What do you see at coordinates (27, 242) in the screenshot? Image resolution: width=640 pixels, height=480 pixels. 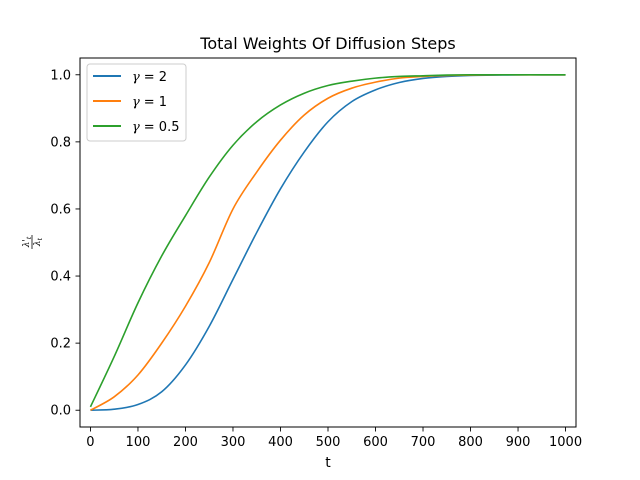 I see `y-axis-label-numerator: λ't` at bounding box center [27, 242].